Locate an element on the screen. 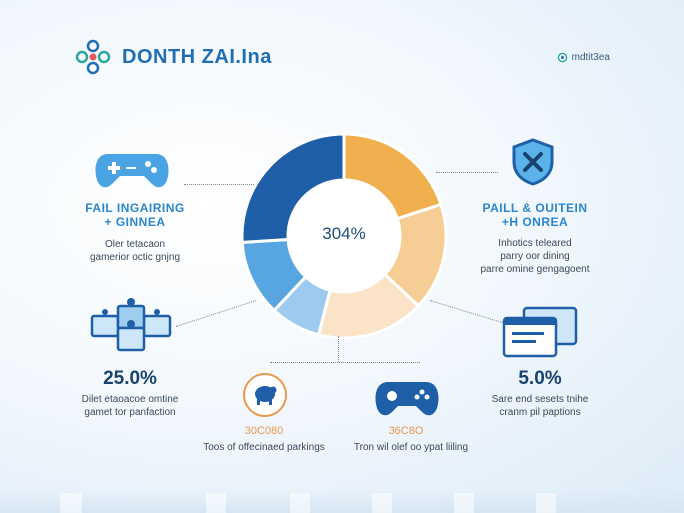 The width and height of the screenshot is (684, 513). item-top-left-head1: FAIL INGAIRING is located at coordinates (135, 208).